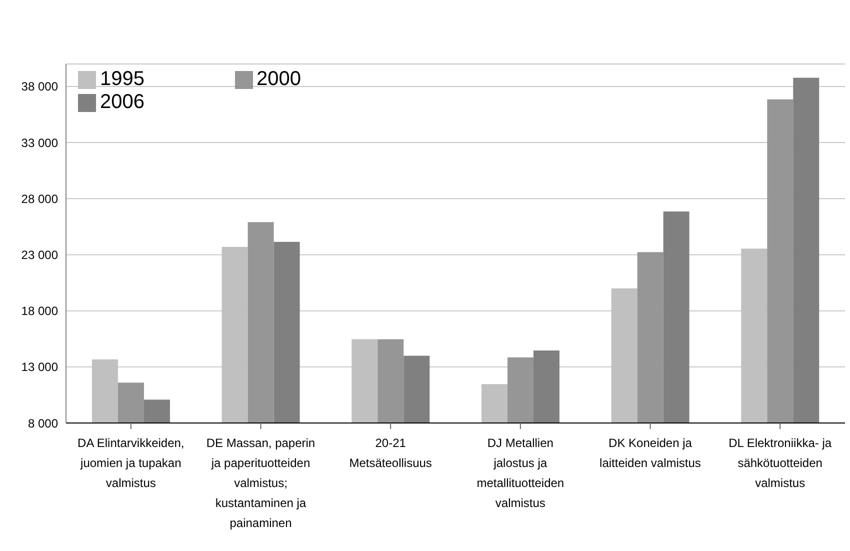 Image resolution: width=850 pixels, height=551 pixels. What do you see at coordinates (122, 102) in the screenshot?
I see `legend-label: 2006` at bounding box center [122, 102].